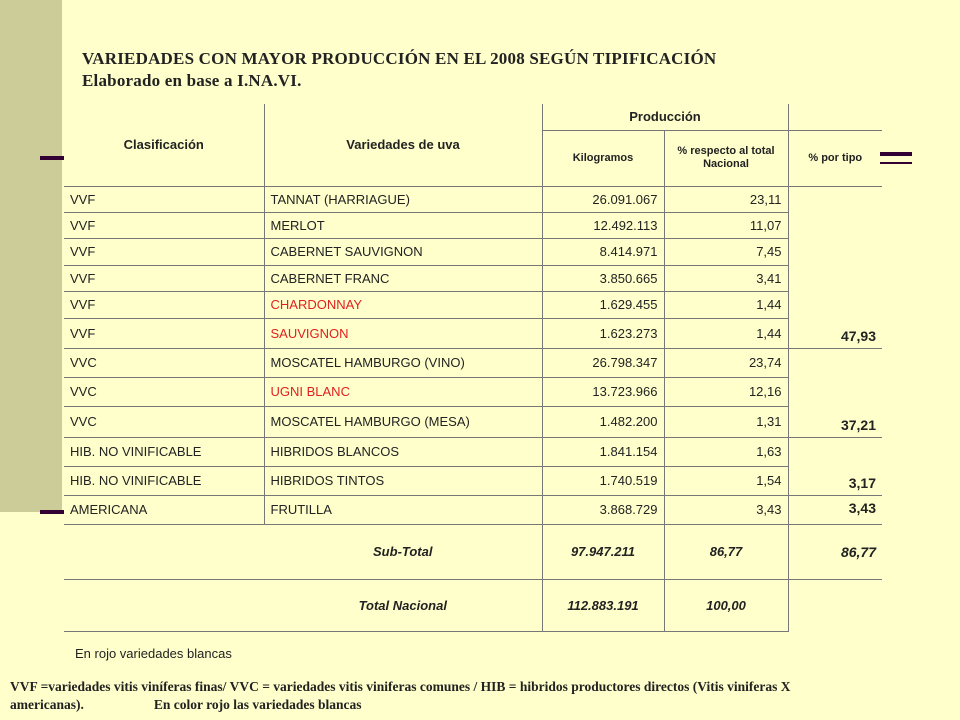 This screenshot has width=960, height=720. What do you see at coordinates (403, 199) in the screenshot?
I see `cell-variedad: TANNAT (HARRIAGUE)` at bounding box center [403, 199].